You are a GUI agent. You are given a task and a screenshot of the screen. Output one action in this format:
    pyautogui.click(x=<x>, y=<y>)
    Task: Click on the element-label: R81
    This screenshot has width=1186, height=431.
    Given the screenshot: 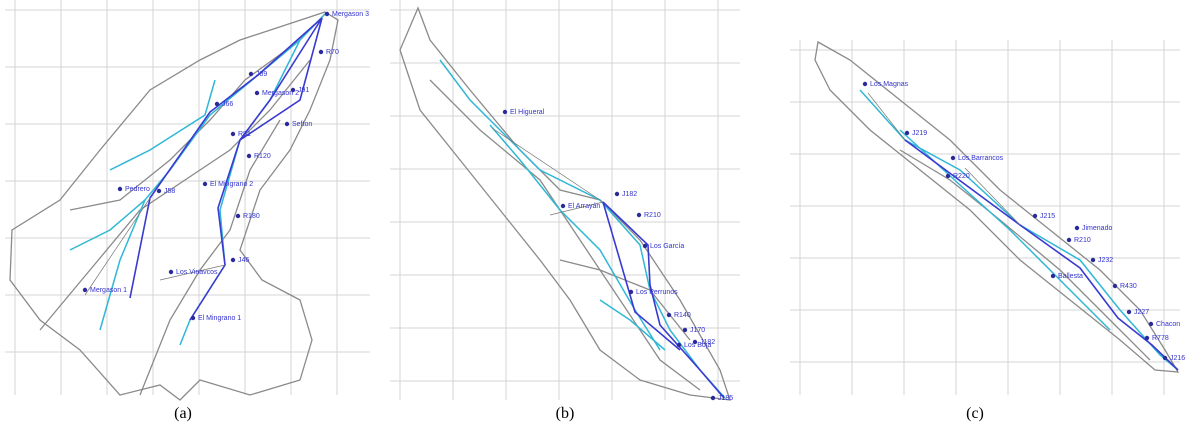 What is the action you would take?
    pyautogui.click(x=244, y=134)
    